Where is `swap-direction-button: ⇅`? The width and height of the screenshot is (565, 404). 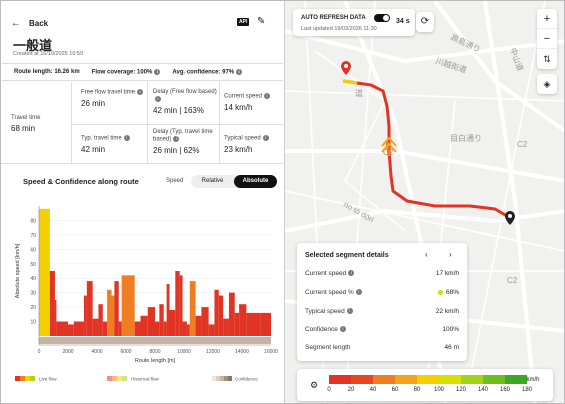
swap-direction-button: ⇅ is located at coordinates (547, 59).